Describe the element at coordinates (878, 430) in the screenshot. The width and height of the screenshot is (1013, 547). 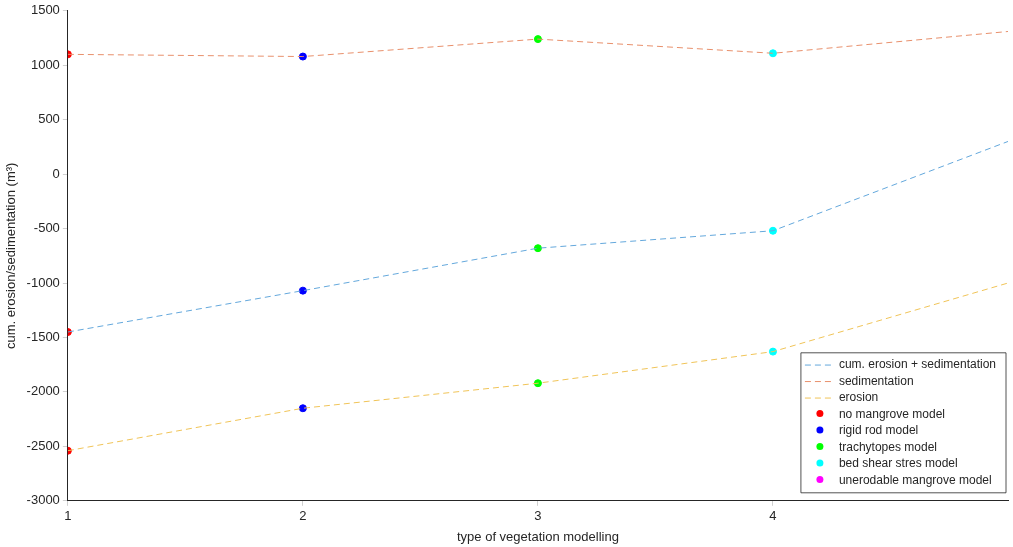
I see `legend-label: rigid rod model` at that location.